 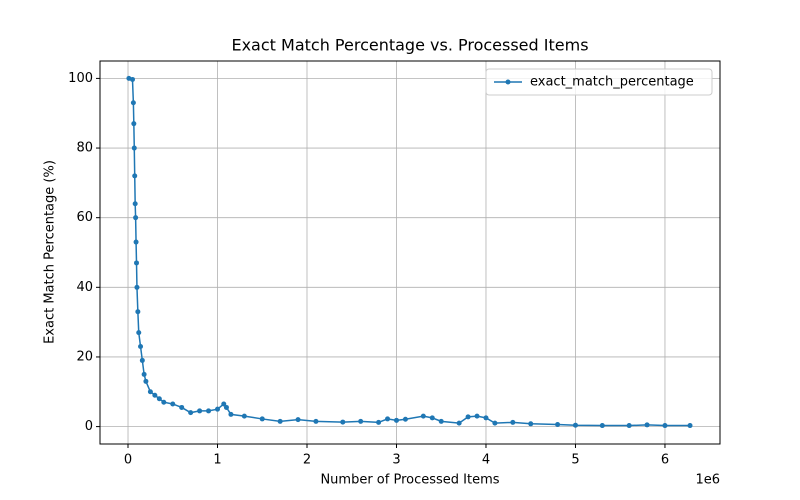 I want to click on x-tick-label: 2, so click(x=307, y=460).